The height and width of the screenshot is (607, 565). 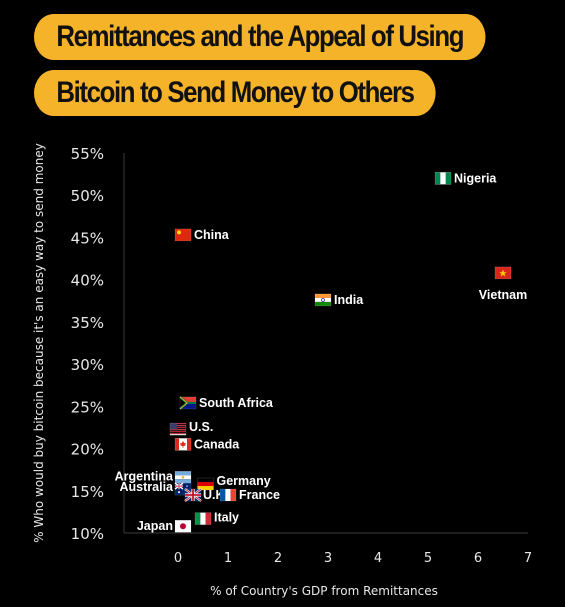 I want to click on india-flag-icon, so click(x=323, y=300).